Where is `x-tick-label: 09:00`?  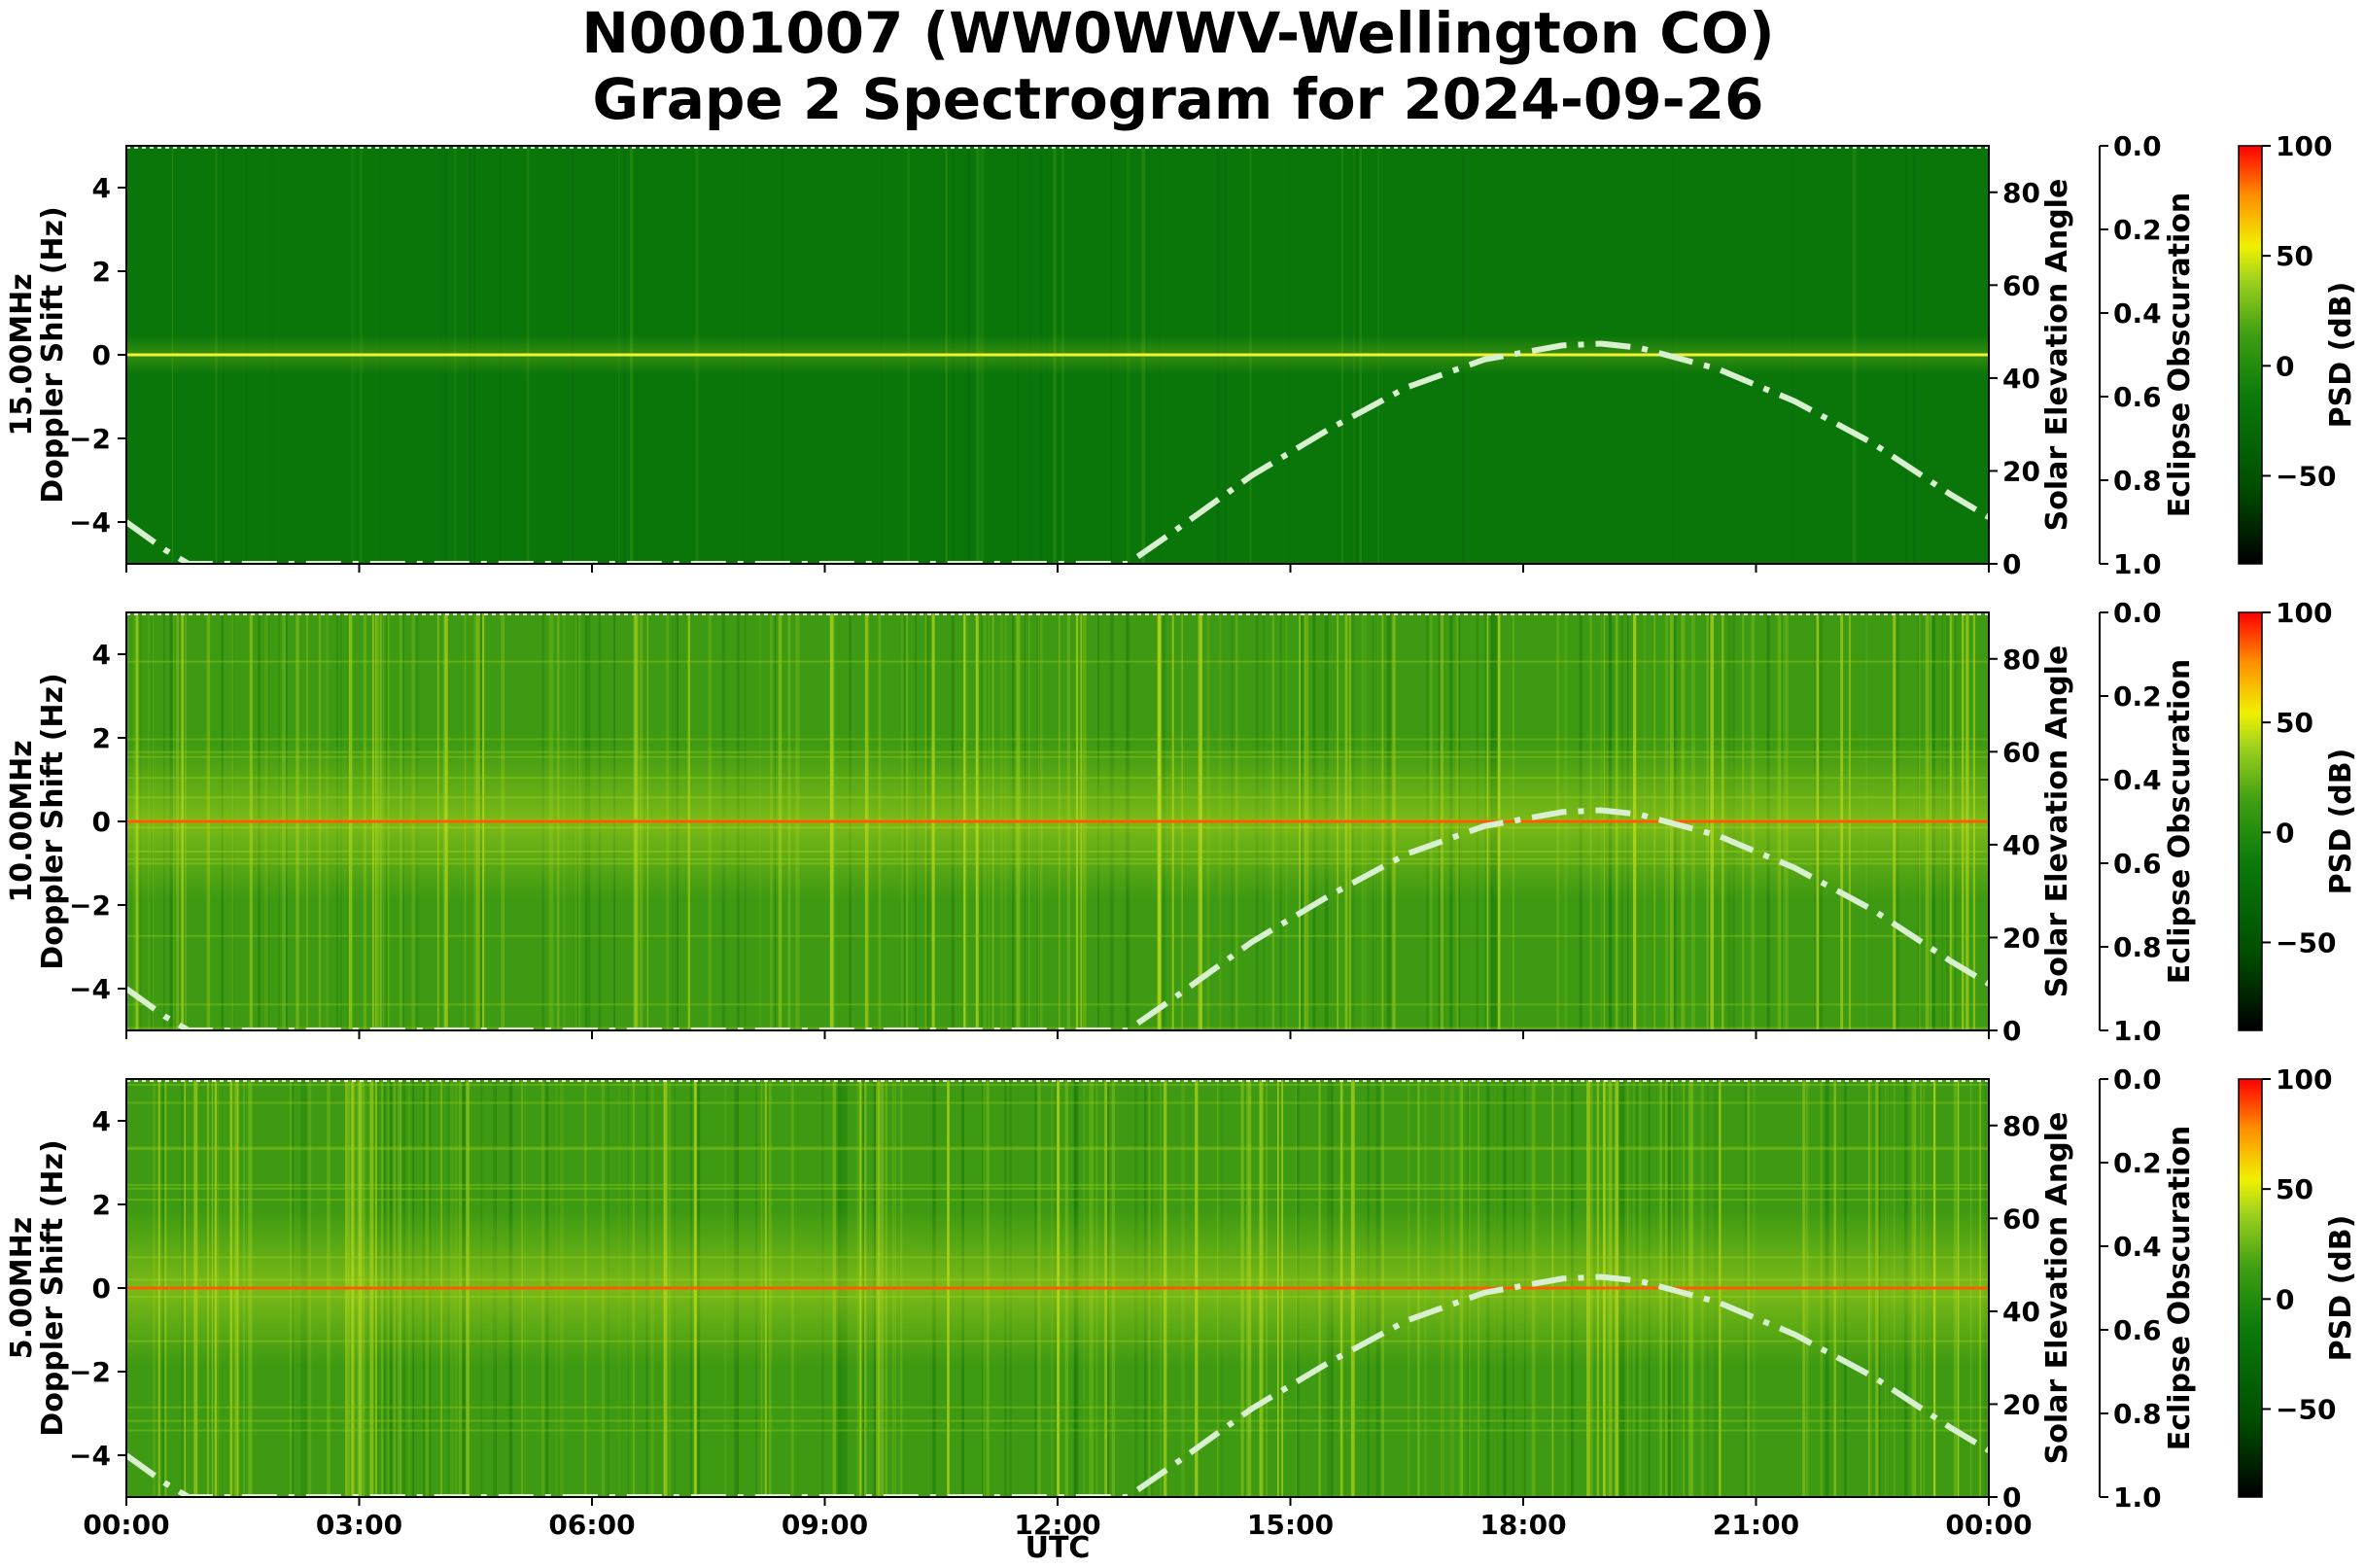 x-tick-label: 09:00 is located at coordinates (825, 1525).